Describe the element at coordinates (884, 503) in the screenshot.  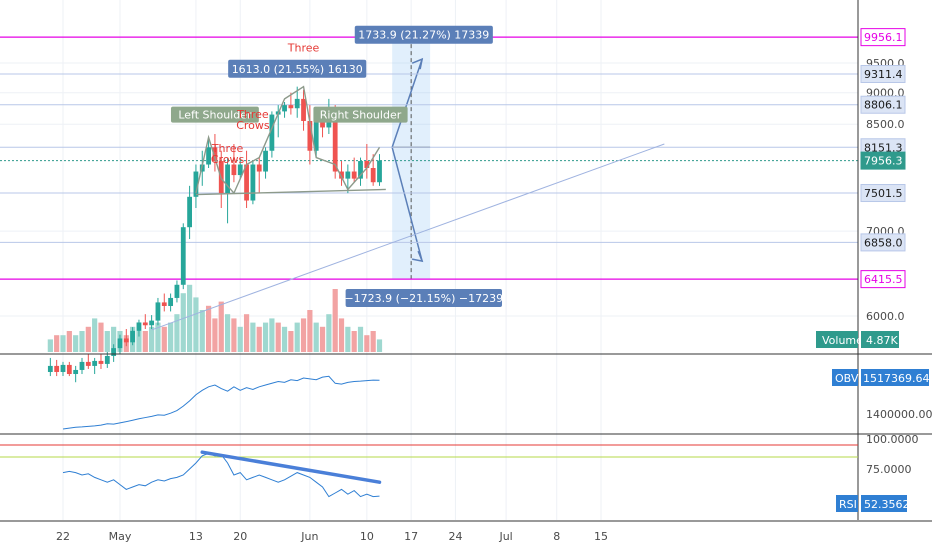
I see `rsi-value-bg` at that location.